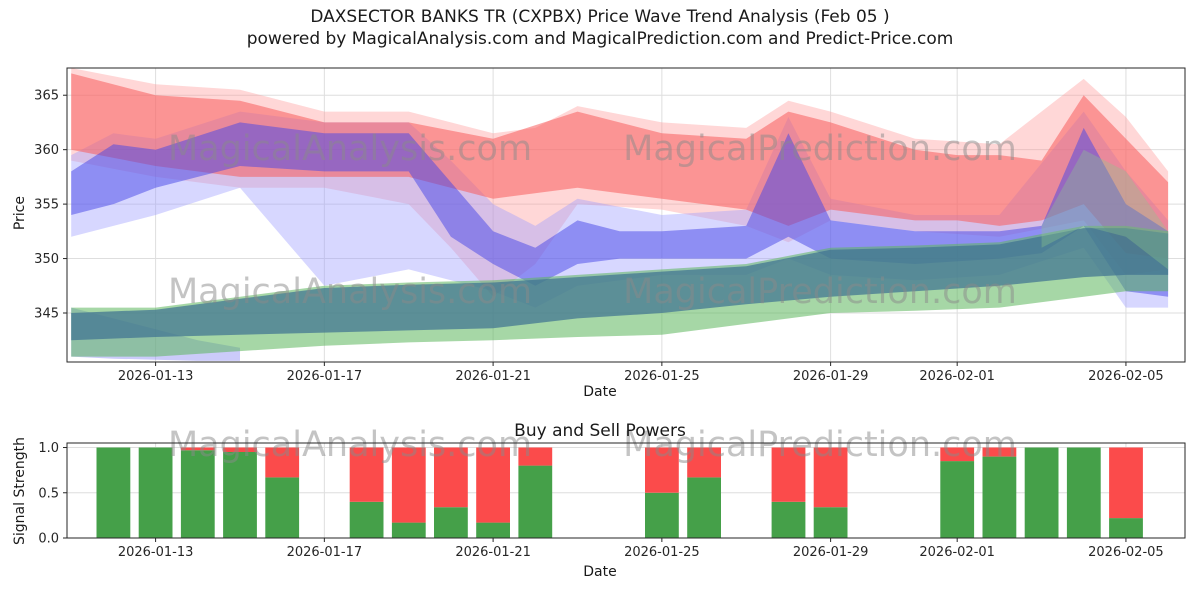  I want to click on y-tick-label: 365, so click(46, 96).